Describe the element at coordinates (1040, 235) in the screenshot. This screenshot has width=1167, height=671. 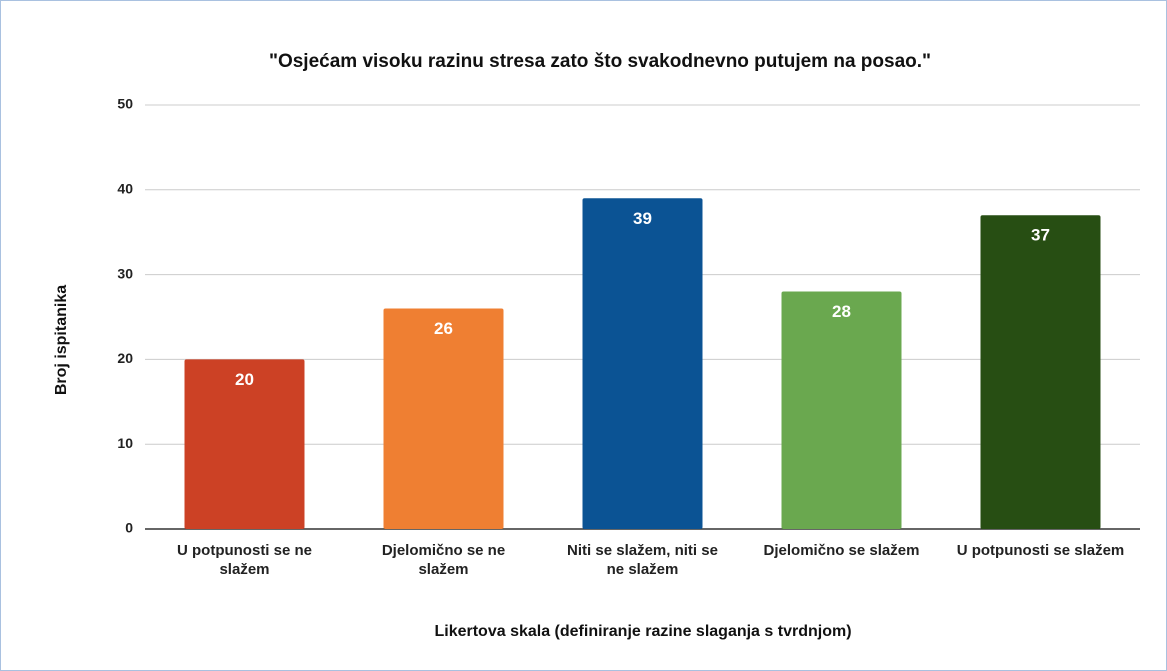
I see `value-label: 37` at that location.